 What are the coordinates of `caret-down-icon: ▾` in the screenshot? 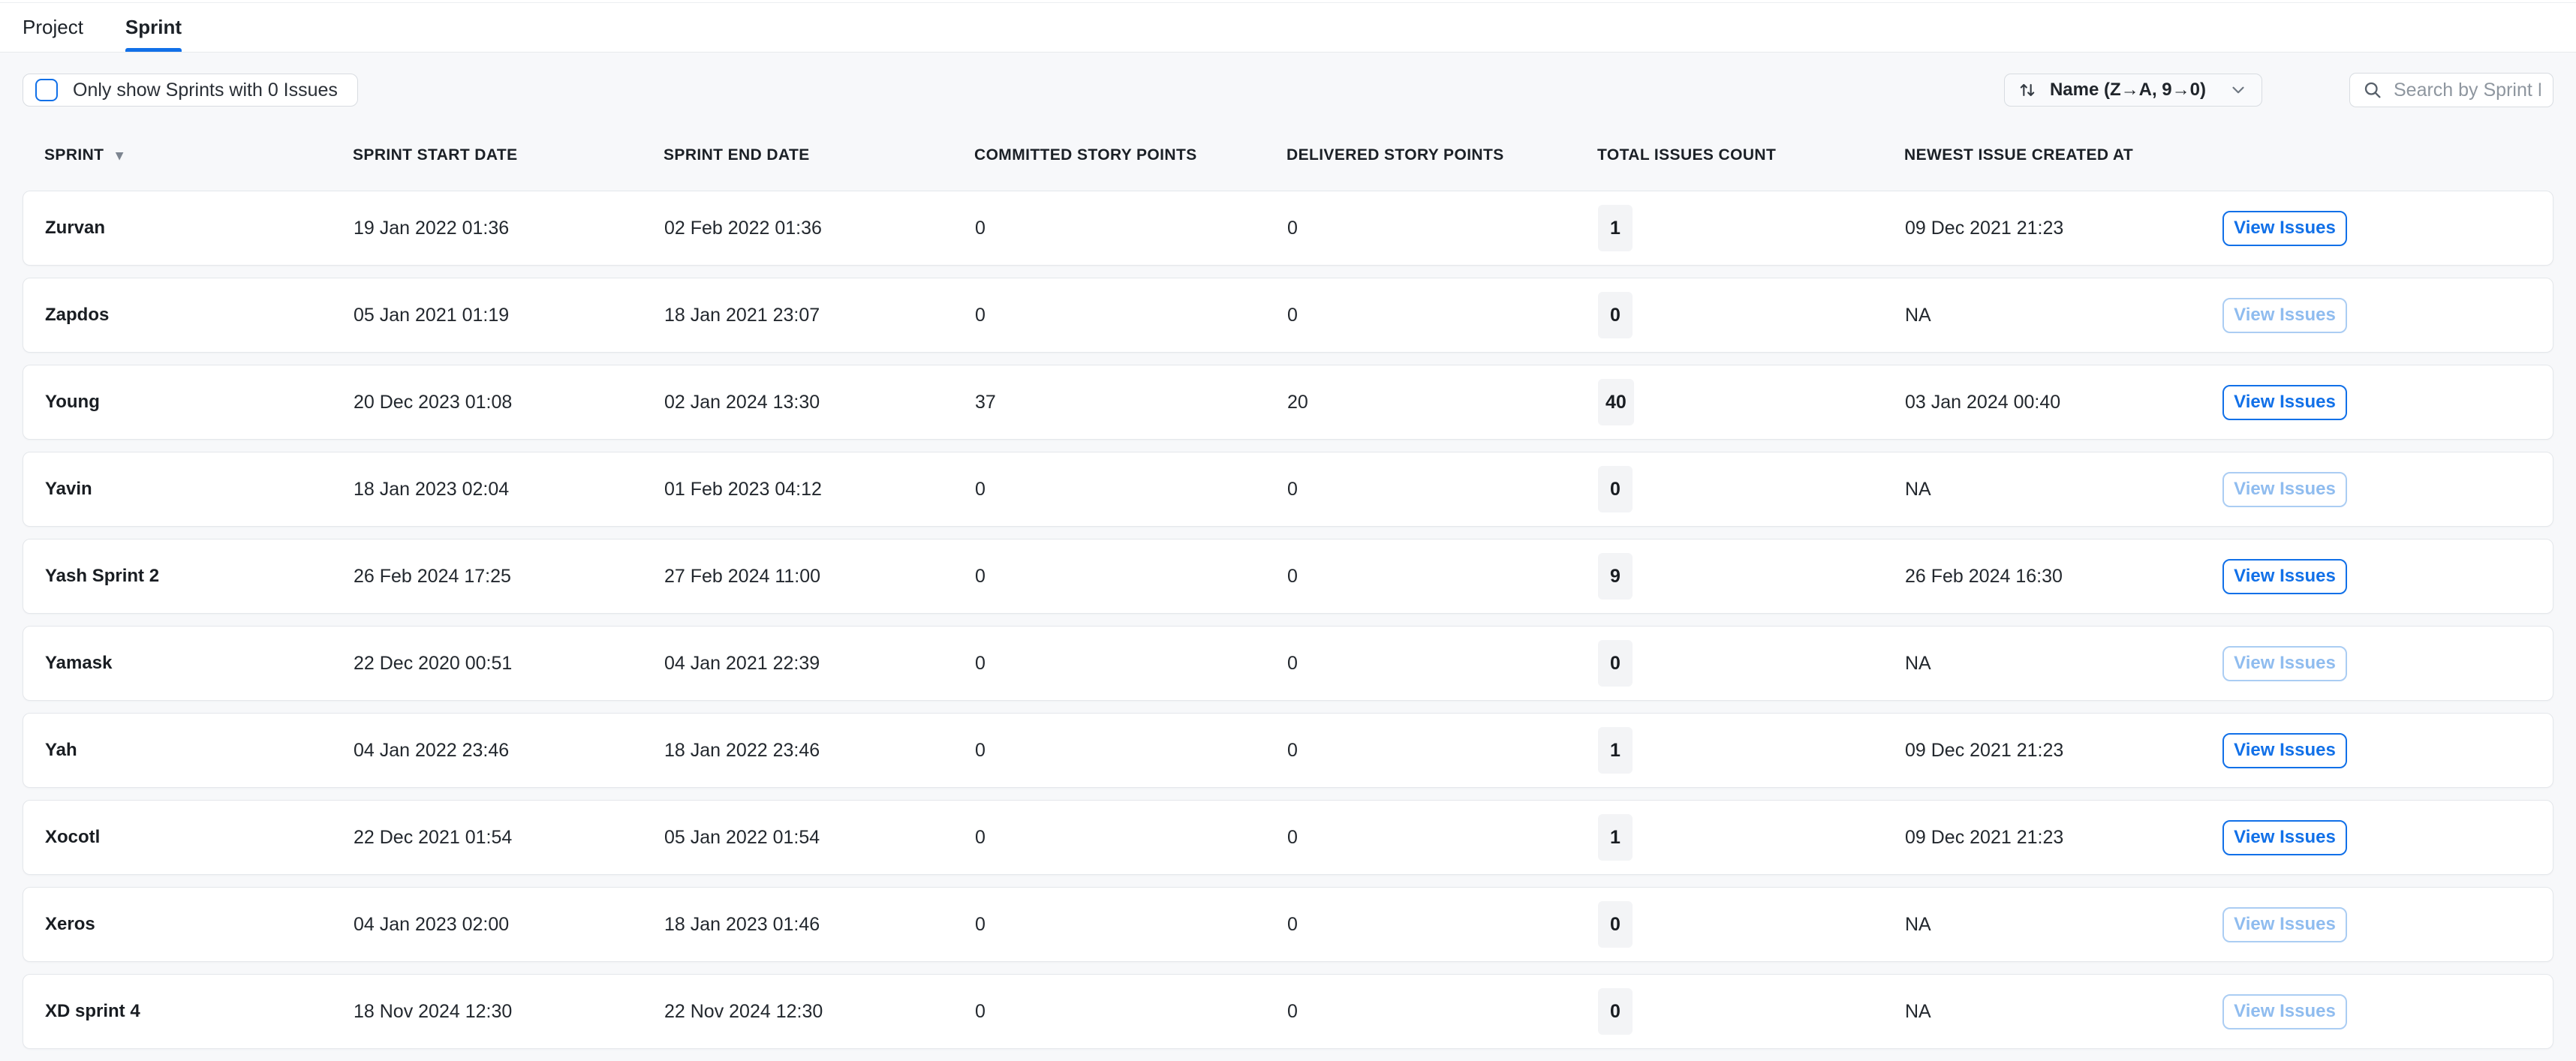 It's located at (120, 155).